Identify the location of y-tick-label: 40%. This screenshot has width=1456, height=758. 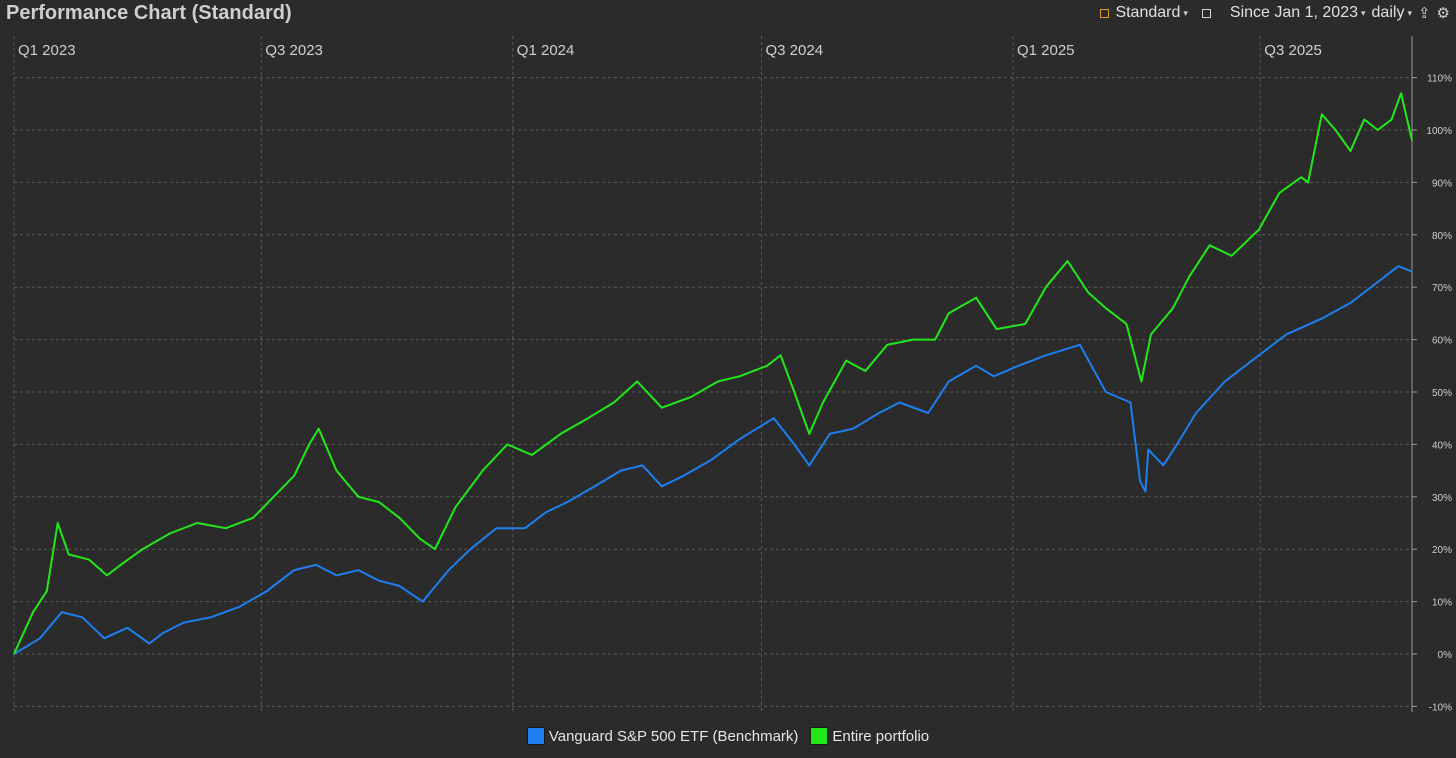
(1442, 445).